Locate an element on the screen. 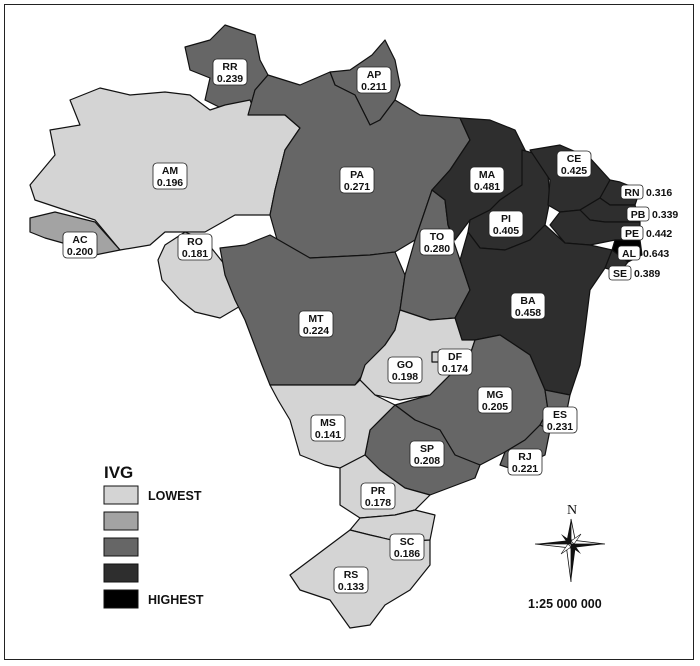  state-label-pe: PE 0.442 is located at coordinates (646, 233).